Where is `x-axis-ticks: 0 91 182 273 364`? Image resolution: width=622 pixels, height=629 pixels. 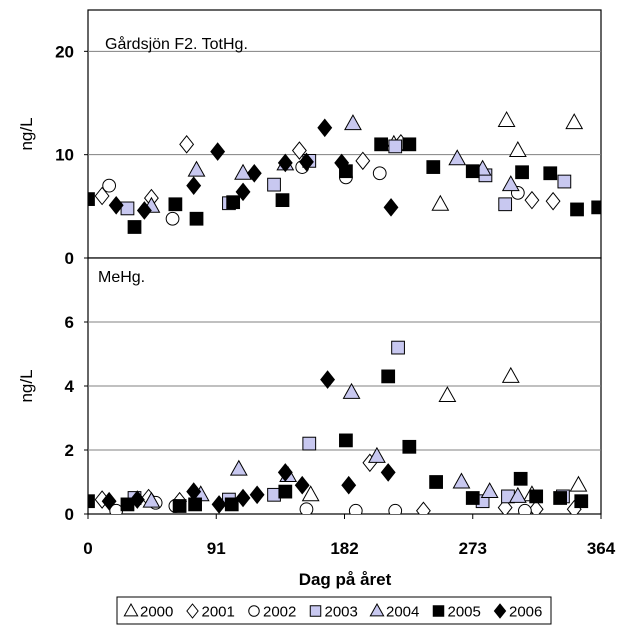 x-axis-ticks: 0 91 182 273 364 is located at coordinates (349, 536).